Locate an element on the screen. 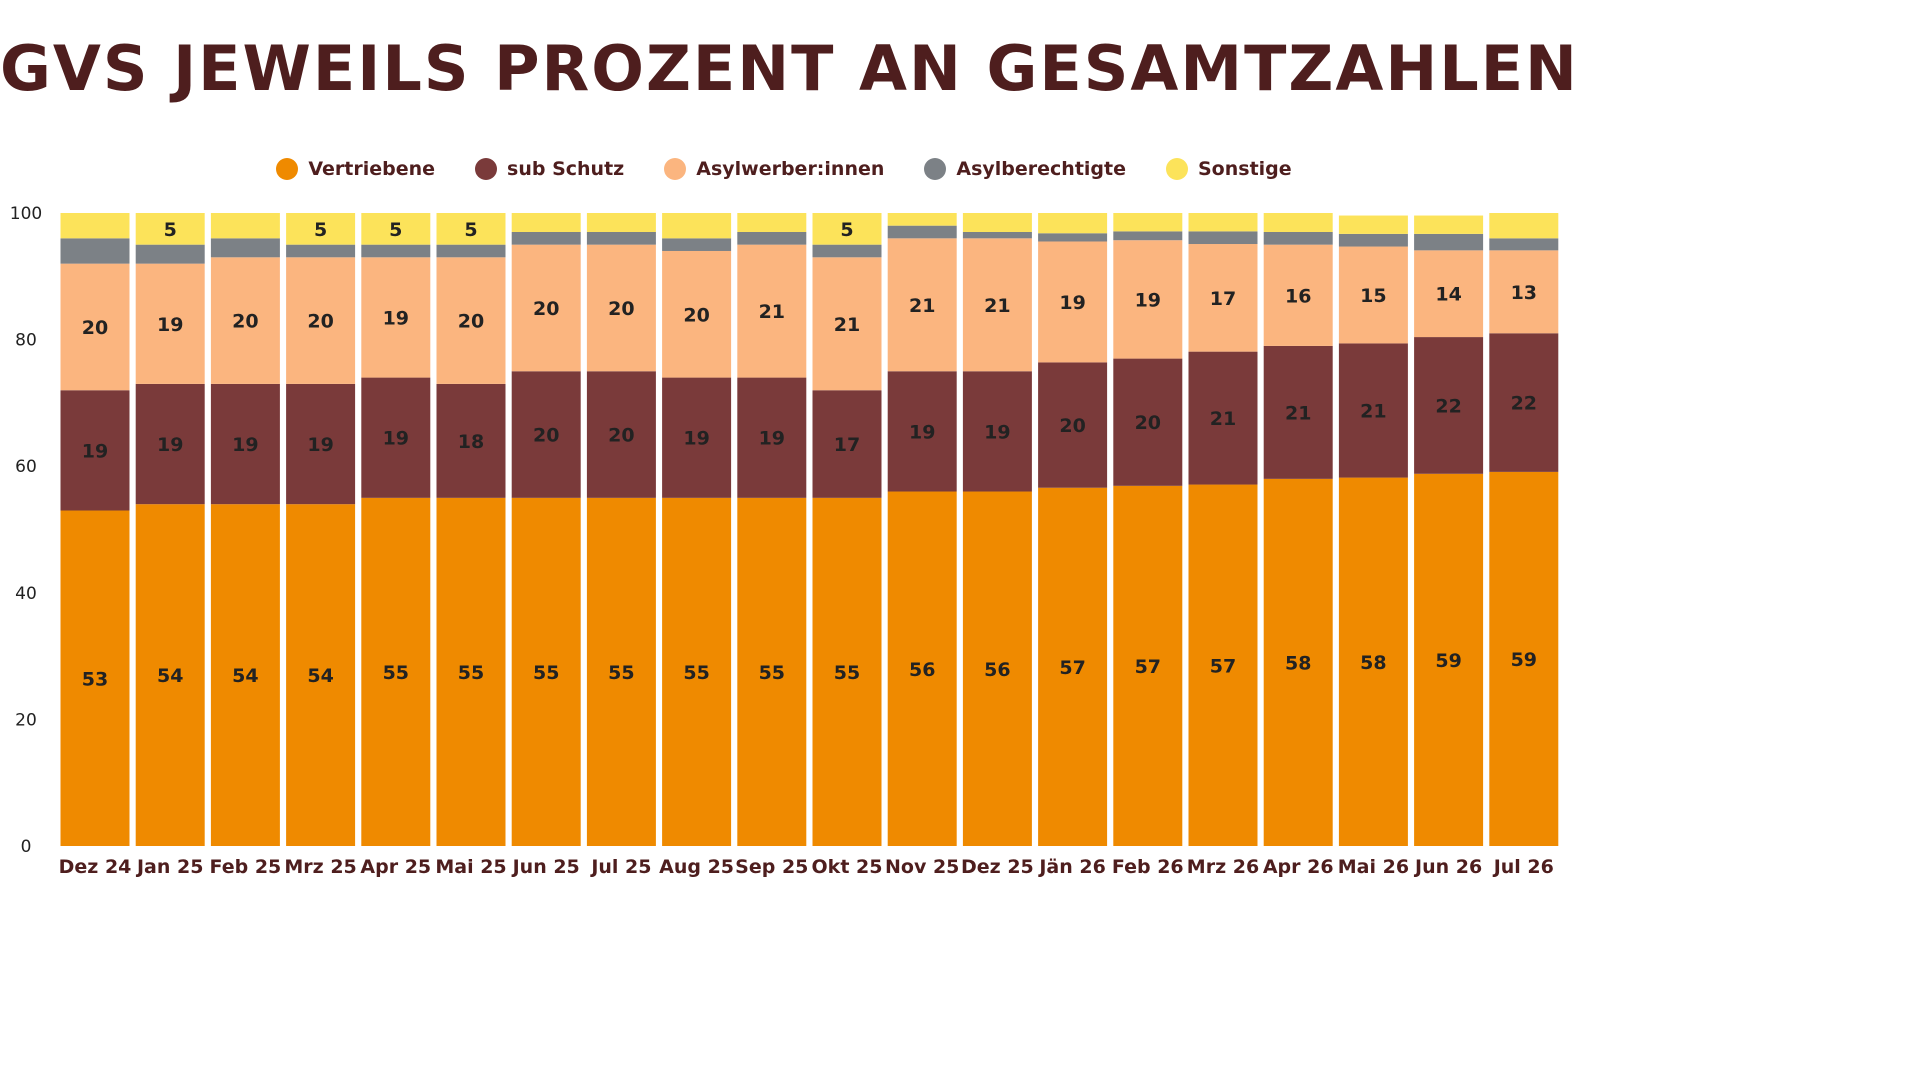 The height and width of the screenshot is (1080, 1920). data-label: 18 is located at coordinates (471, 442).